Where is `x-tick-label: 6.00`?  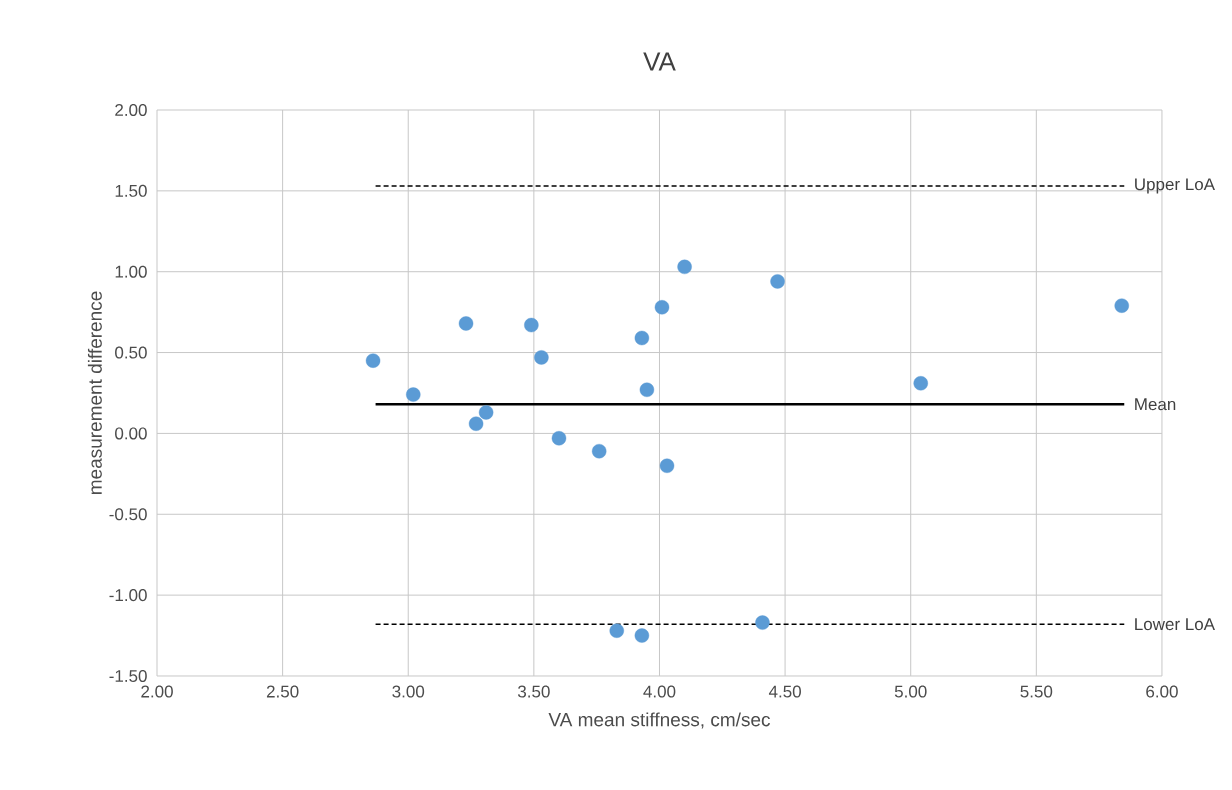 x-tick-label: 6.00 is located at coordinates (1162, 691).